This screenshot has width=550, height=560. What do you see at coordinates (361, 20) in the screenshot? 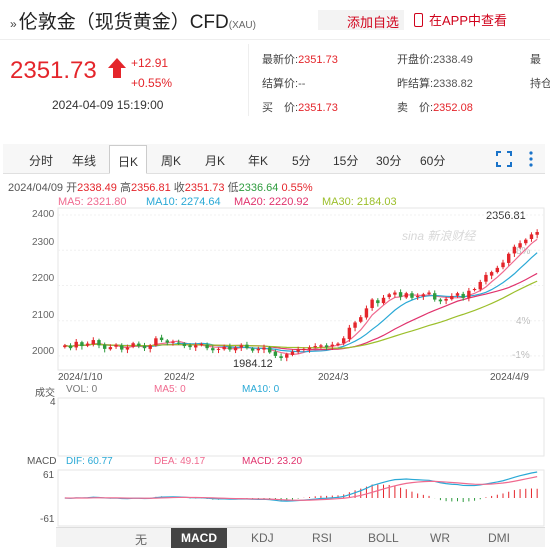
I see `add-favorite-button: 添加自选` at bounding box center [361, 20].